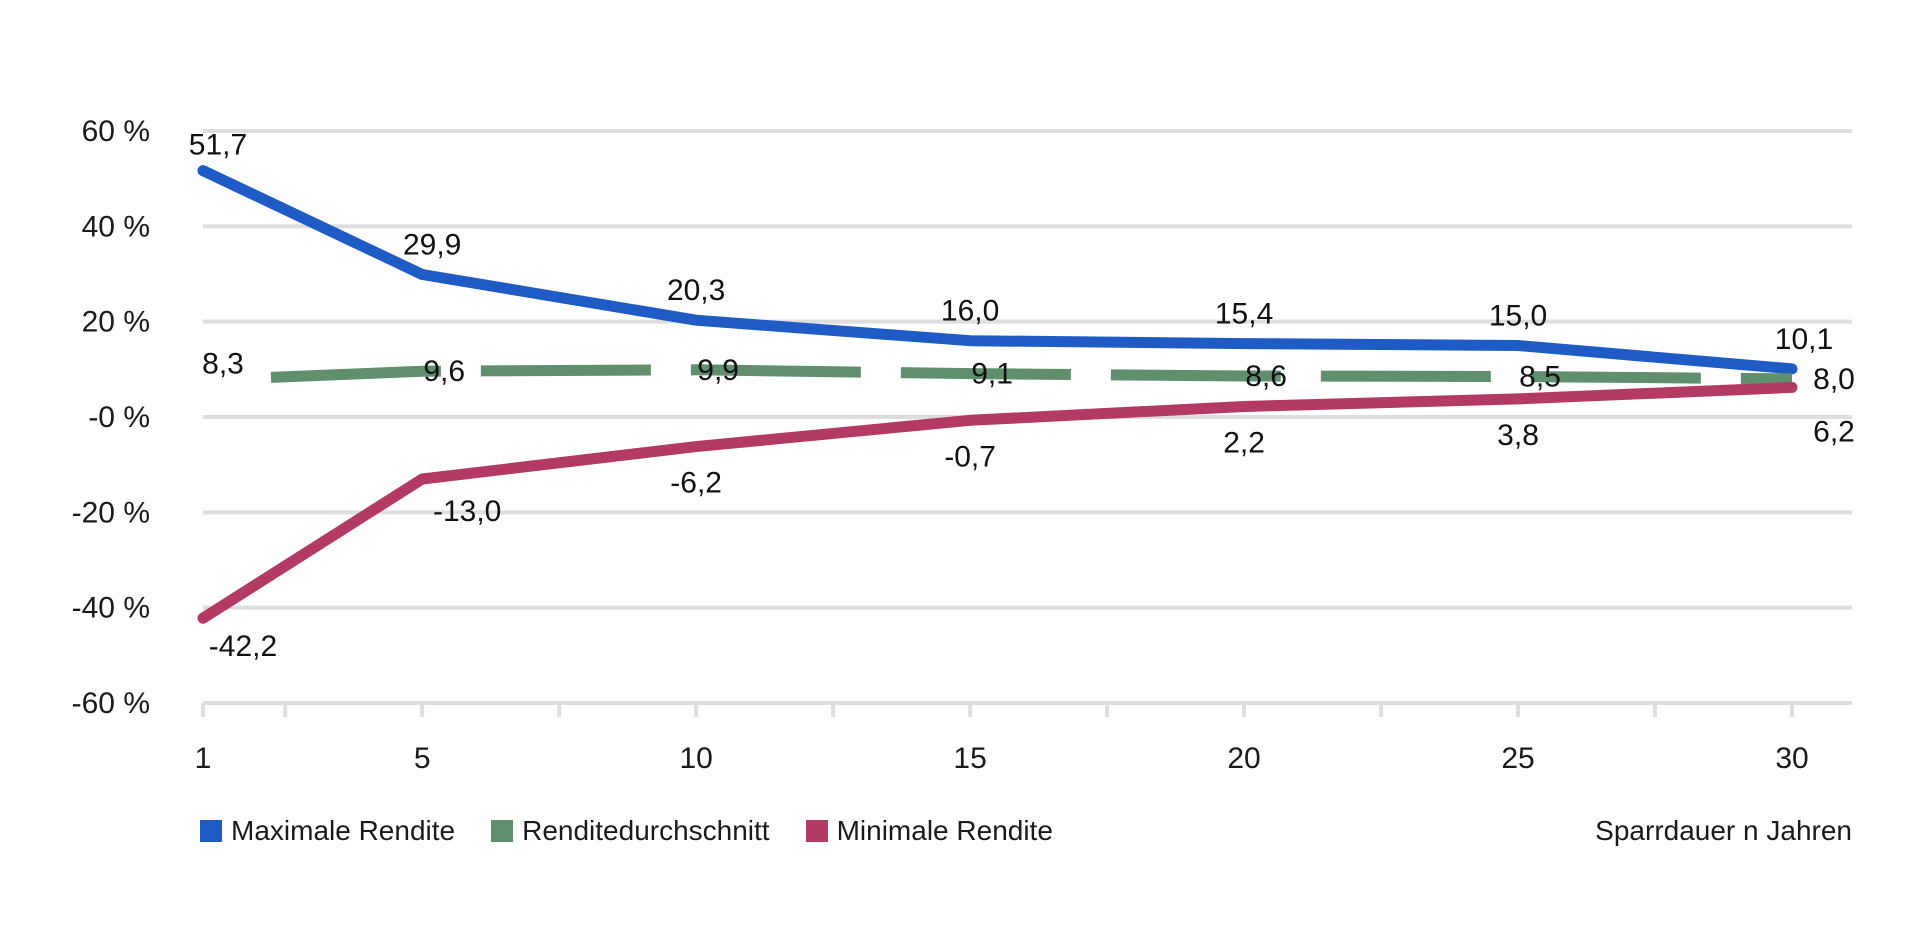 This screenshot has width=1920, height=928. I want to click on y-tick-label: 40 %, so click(116, 226).